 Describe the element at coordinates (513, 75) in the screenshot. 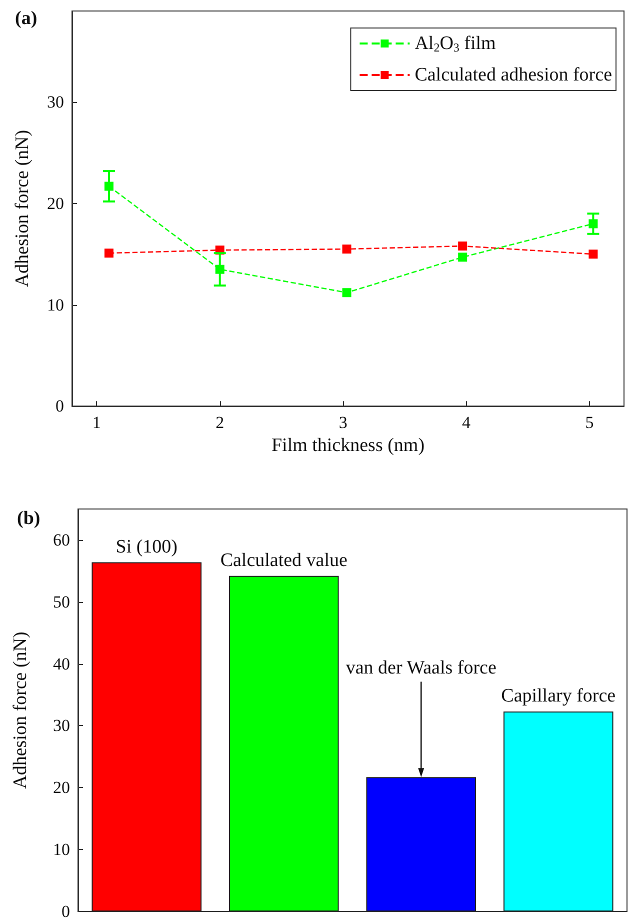

I see `legend-label: Calculated adhesion force` at that location.